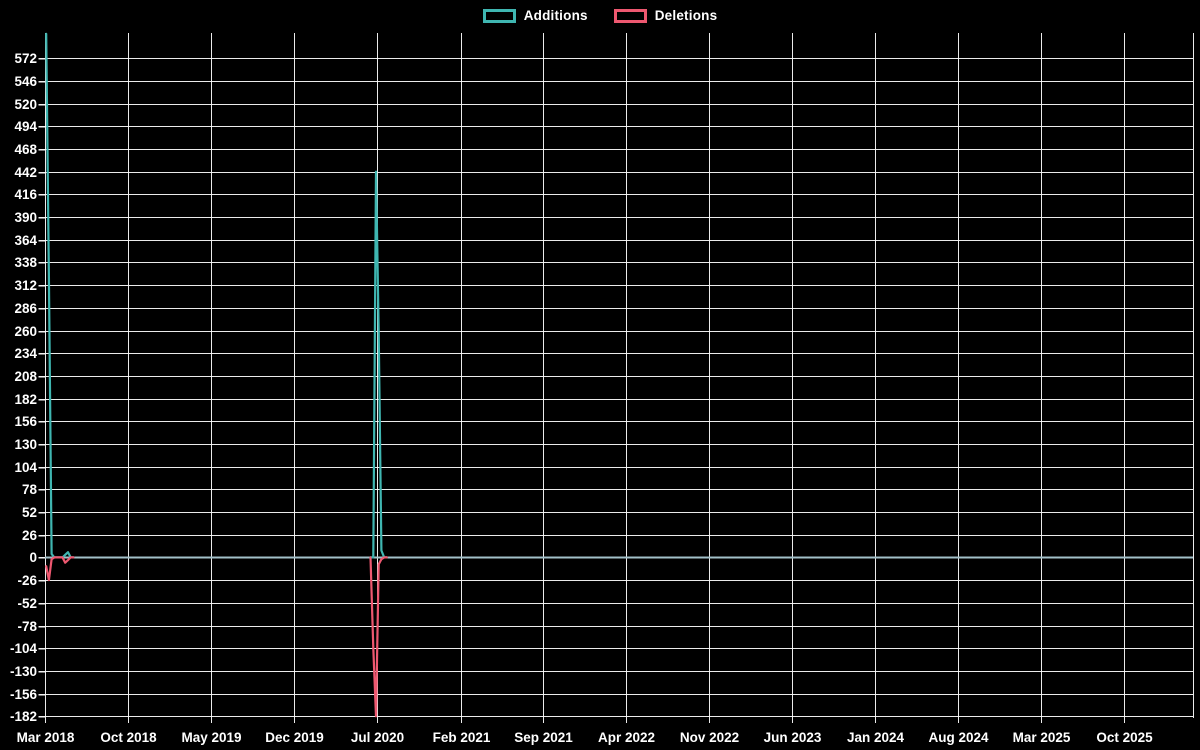 The width and height of the screenshot is (1200, 750). I want to click on y-axis-tick-label: 208, so click(25, 376).